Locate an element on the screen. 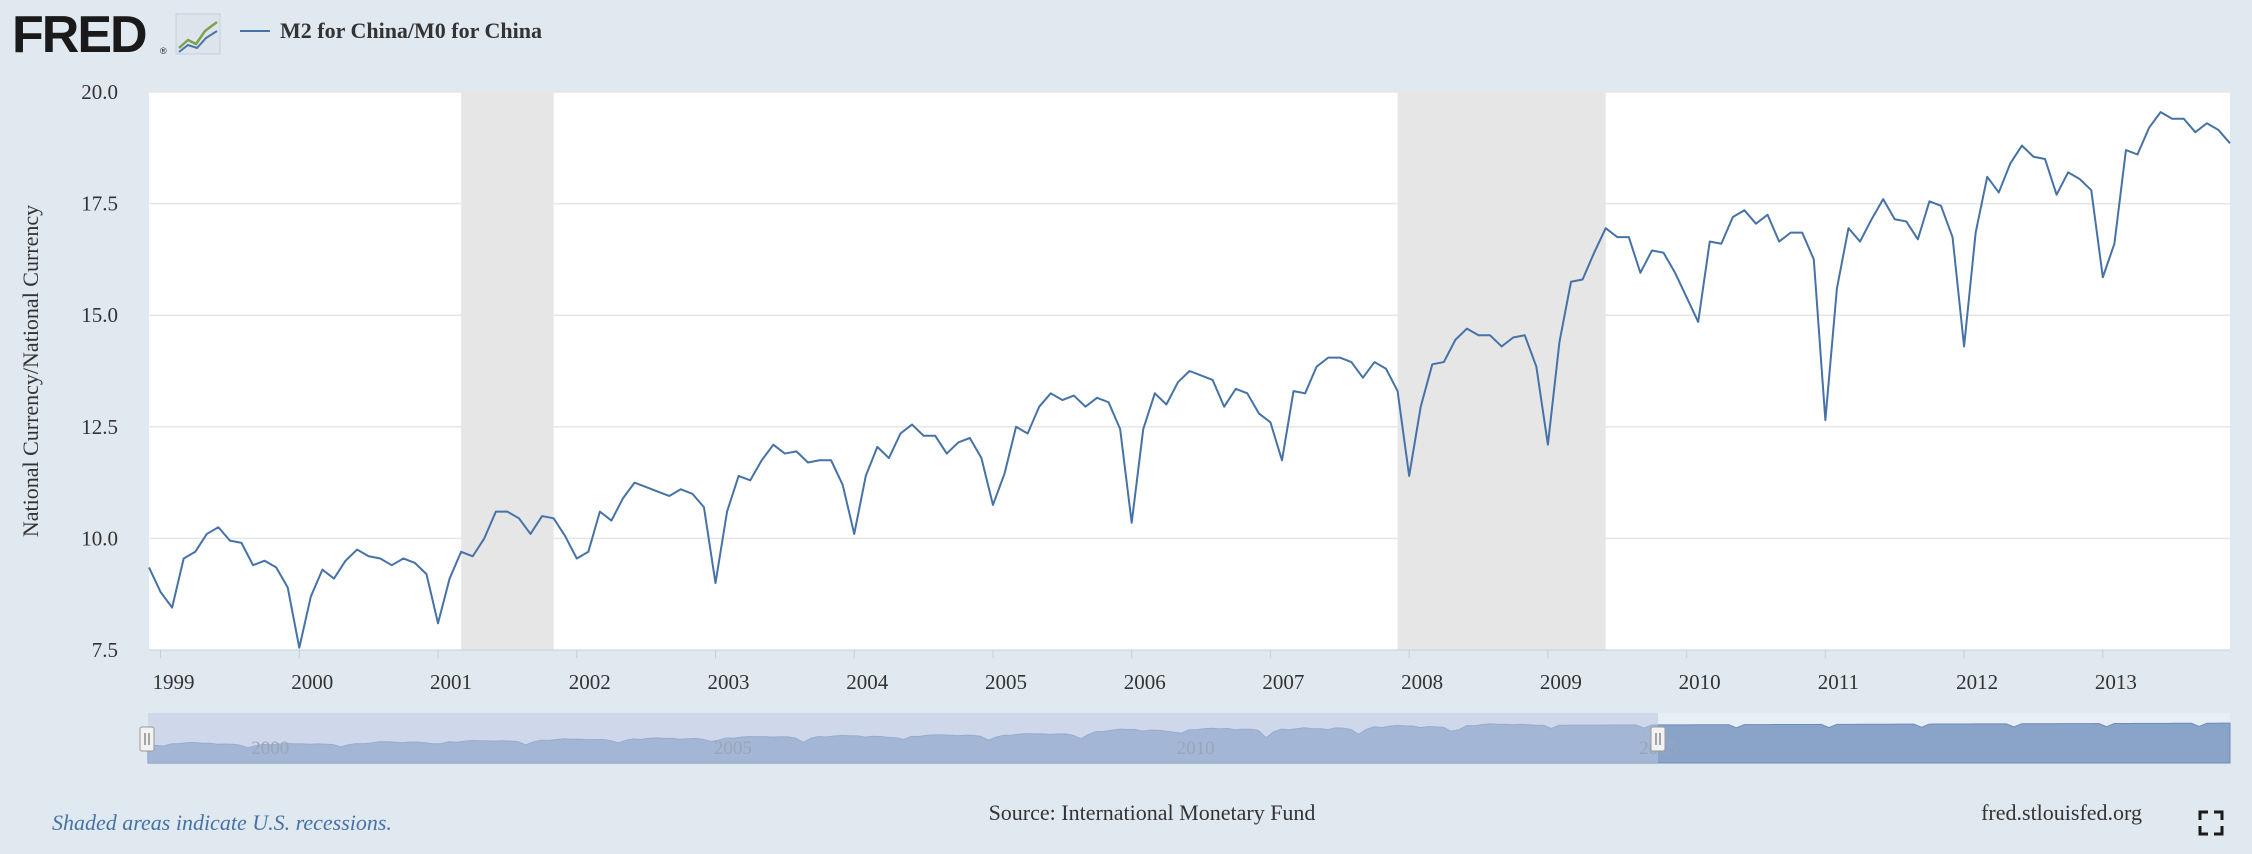 This screenshot has height=854, width=2252. x-tick-label: 2010 is located at coordinates (1700, 682).